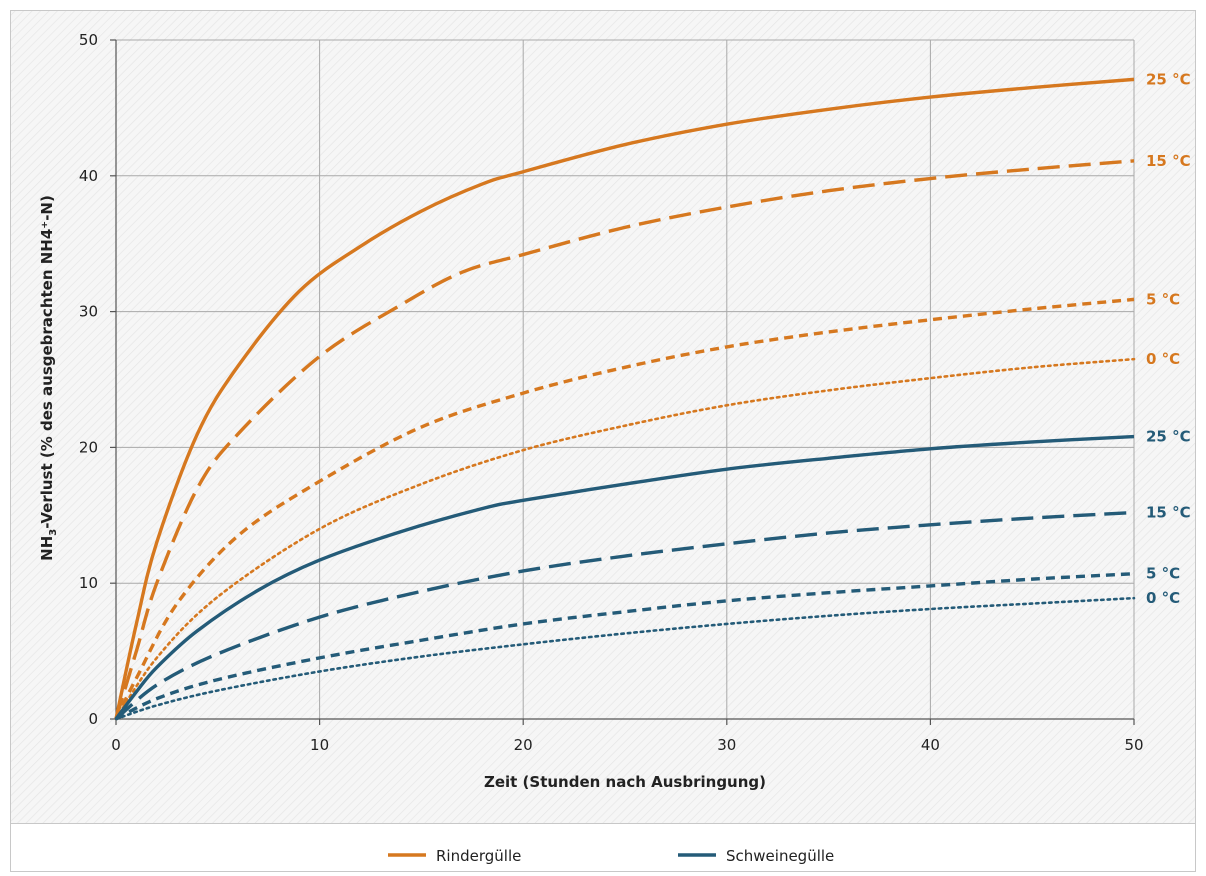 Image resolution: width=1206 pixels, height=876 pixels. What do you see at coordinates (53, 532) in the screenshot?
I see `y-axis-title-sub: 3` at bounding box center [53, 532].